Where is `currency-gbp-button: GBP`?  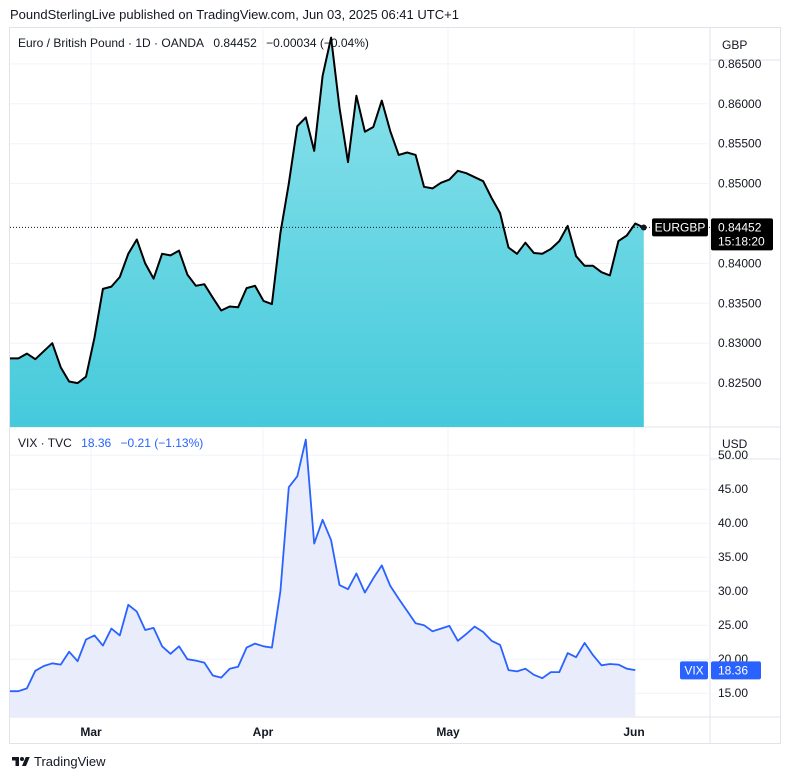 currency-gbp-button: GBP is located at coordinates (735, 45).